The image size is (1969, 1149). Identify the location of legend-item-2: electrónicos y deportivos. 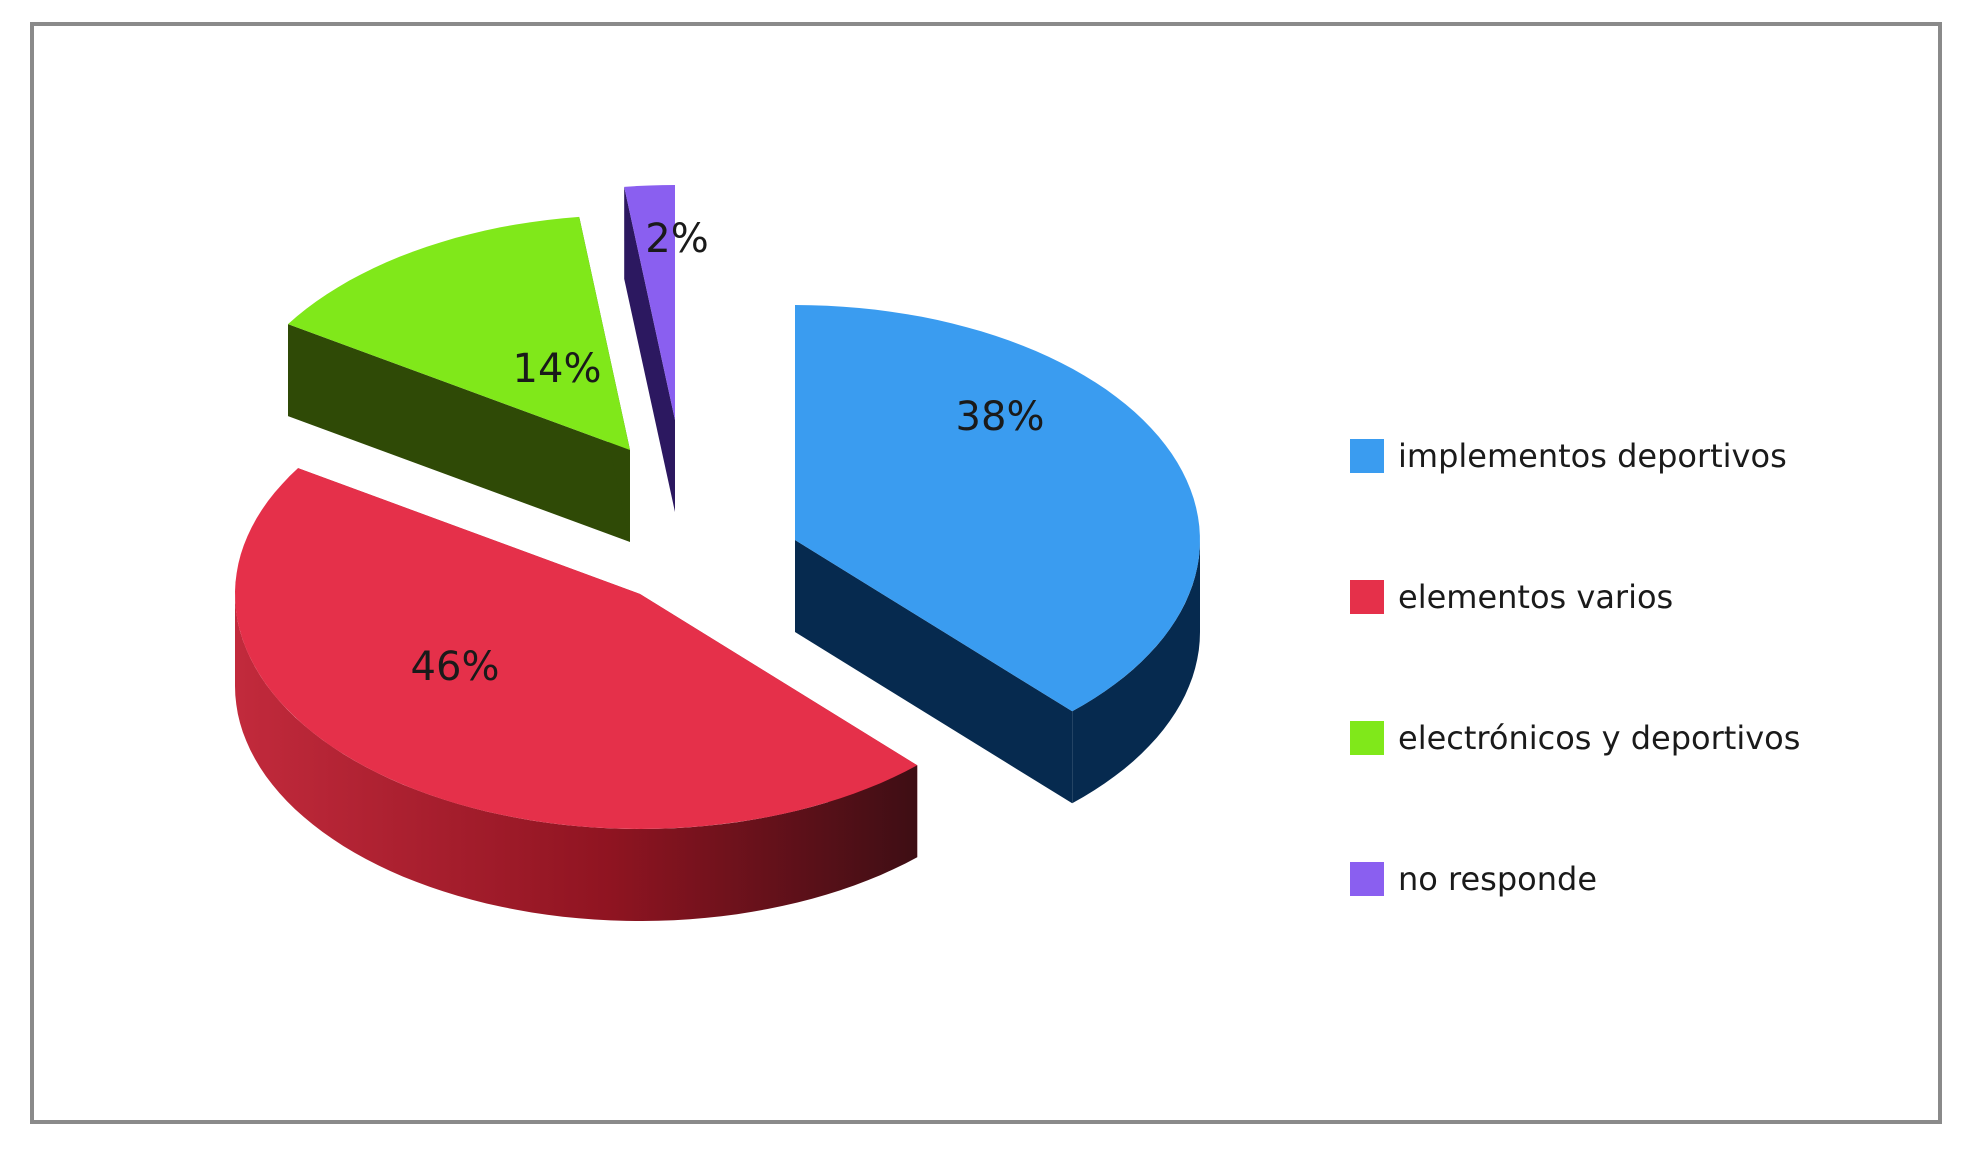
(1575, 737).